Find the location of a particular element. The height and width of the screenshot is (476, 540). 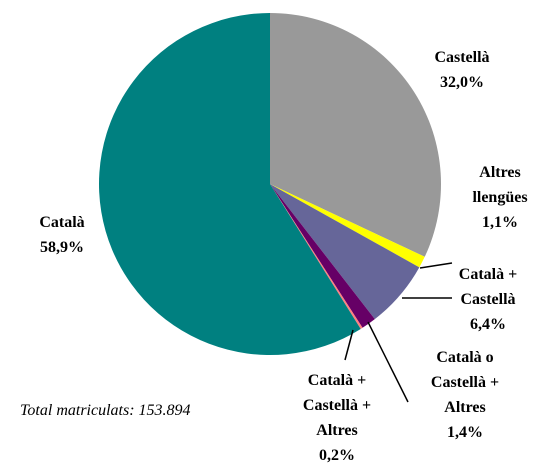

slice-value: 0,2% is located at coordinates (337, 455).